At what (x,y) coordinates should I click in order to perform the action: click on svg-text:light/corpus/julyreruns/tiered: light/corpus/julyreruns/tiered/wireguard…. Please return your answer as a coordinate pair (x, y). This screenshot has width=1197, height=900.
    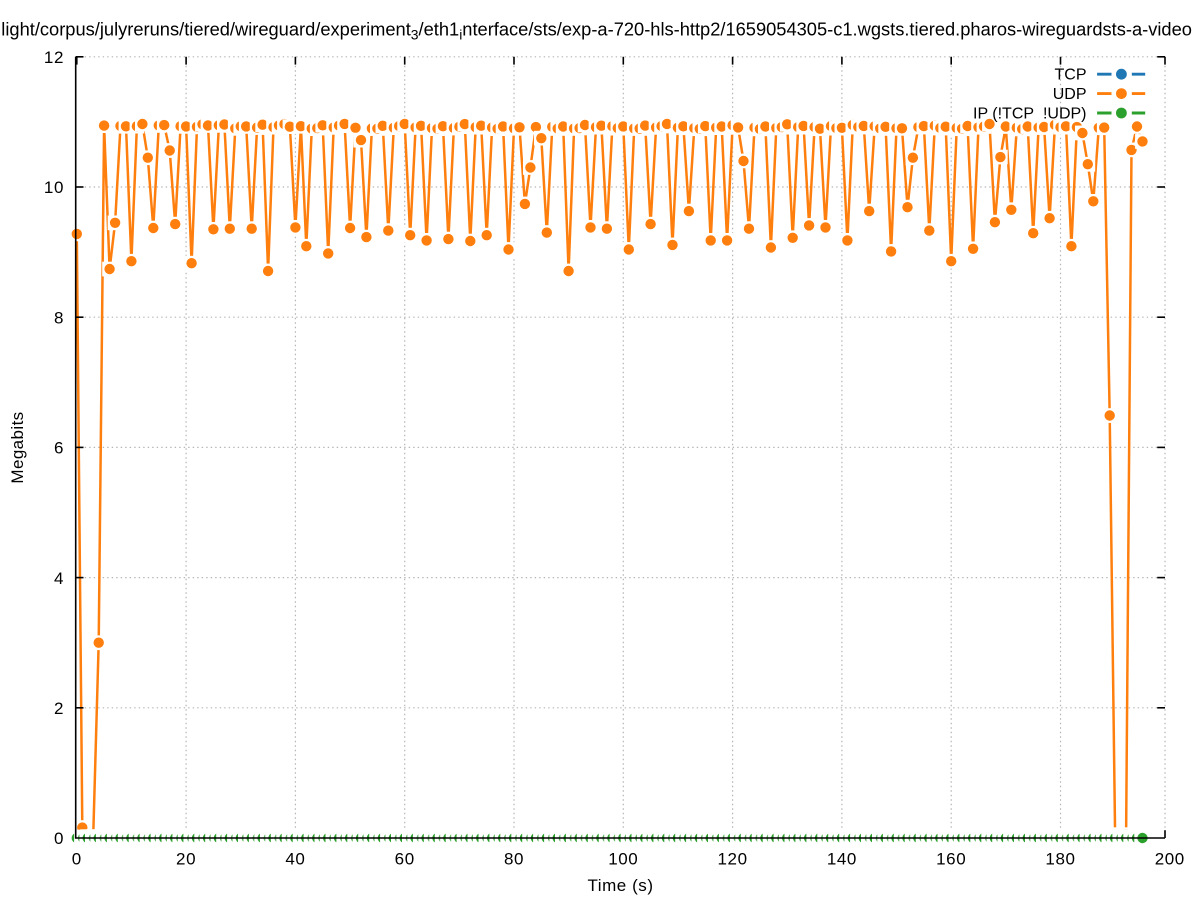
    Looking at the image, I should click on (596, 30).